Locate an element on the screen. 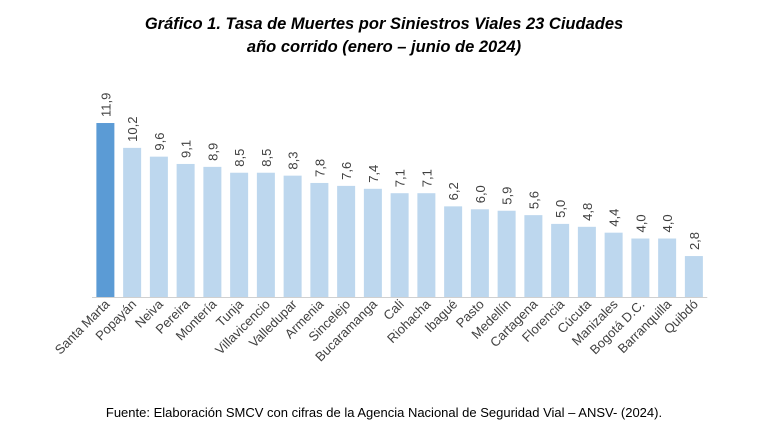 The image size is (768, 432). data-label: 2,8 is located at coordinates (694, 241).